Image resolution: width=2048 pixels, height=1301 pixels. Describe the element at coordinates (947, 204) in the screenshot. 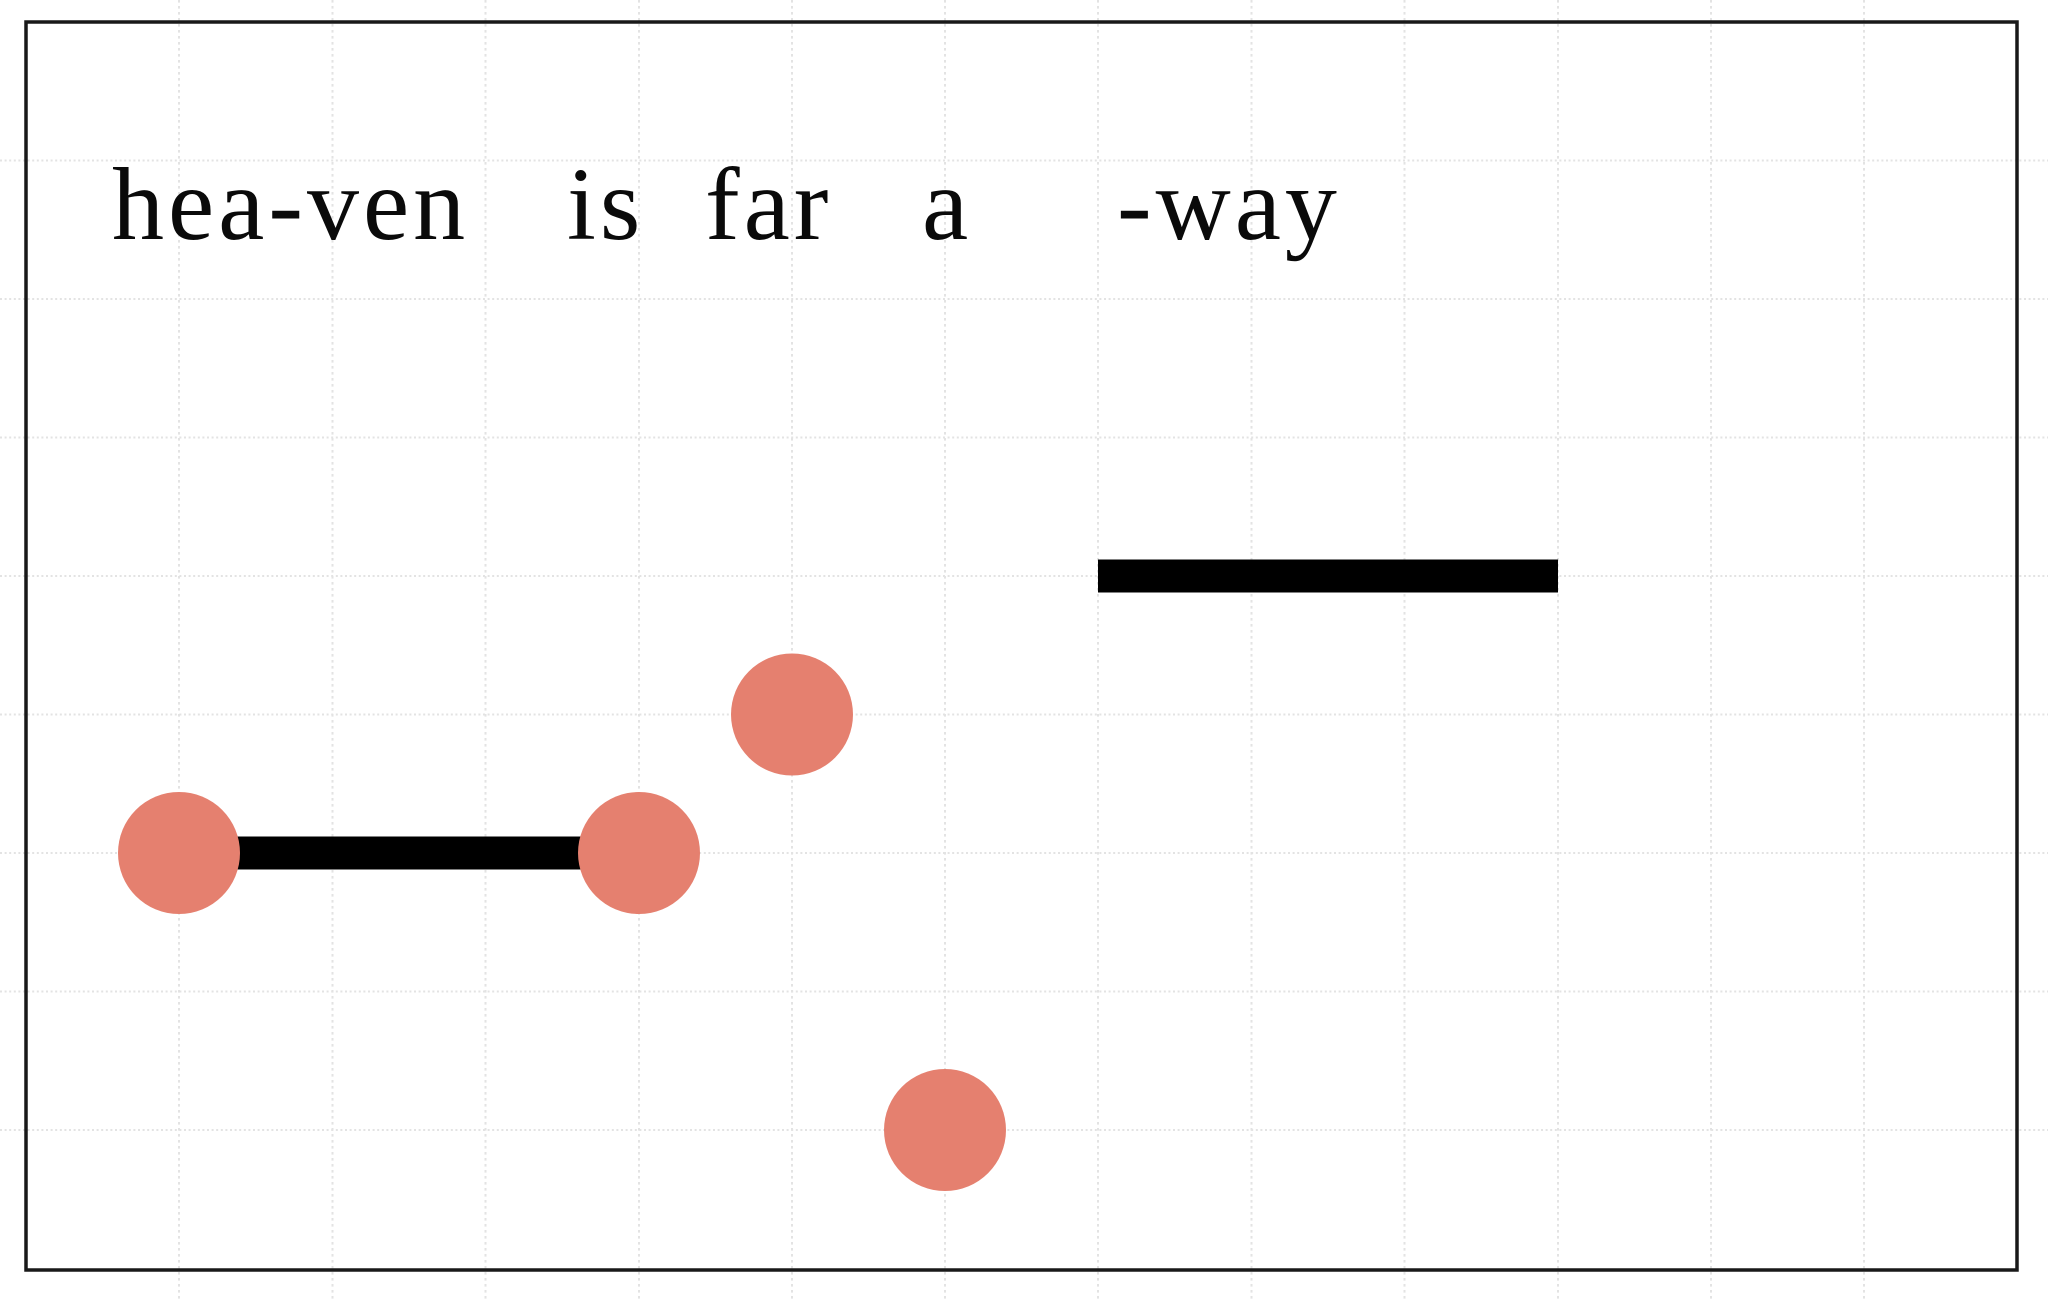

I see `lyric-syllable-a: a` at that location.